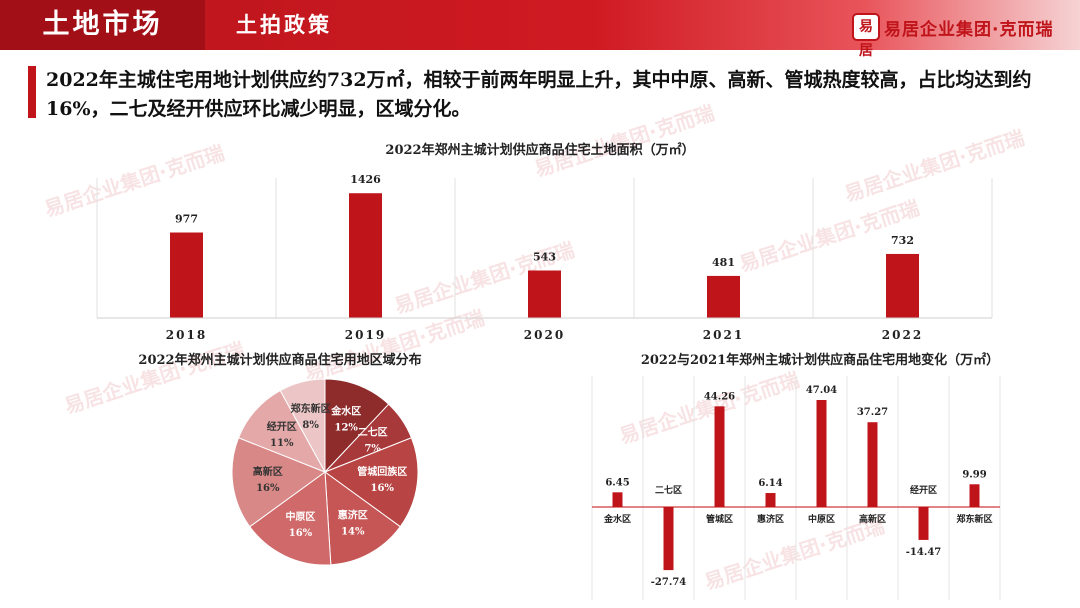 The width and height of the screenshot is (1080, 608). What do you see at coordinates (821, 519) in the screenshot?
I see `tick-label-中原区: 中原区` at bounding box center [821, 519].